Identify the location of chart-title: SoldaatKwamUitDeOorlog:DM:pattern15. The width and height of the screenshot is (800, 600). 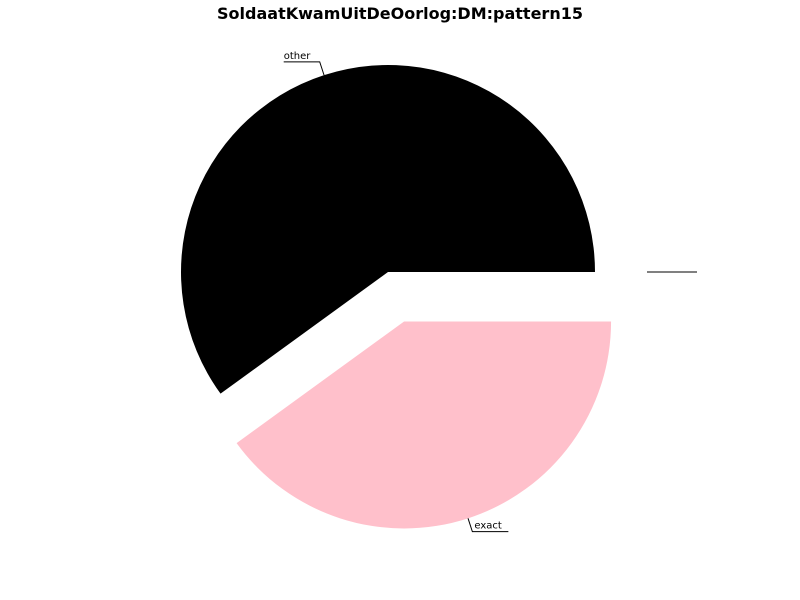
(400, 13).